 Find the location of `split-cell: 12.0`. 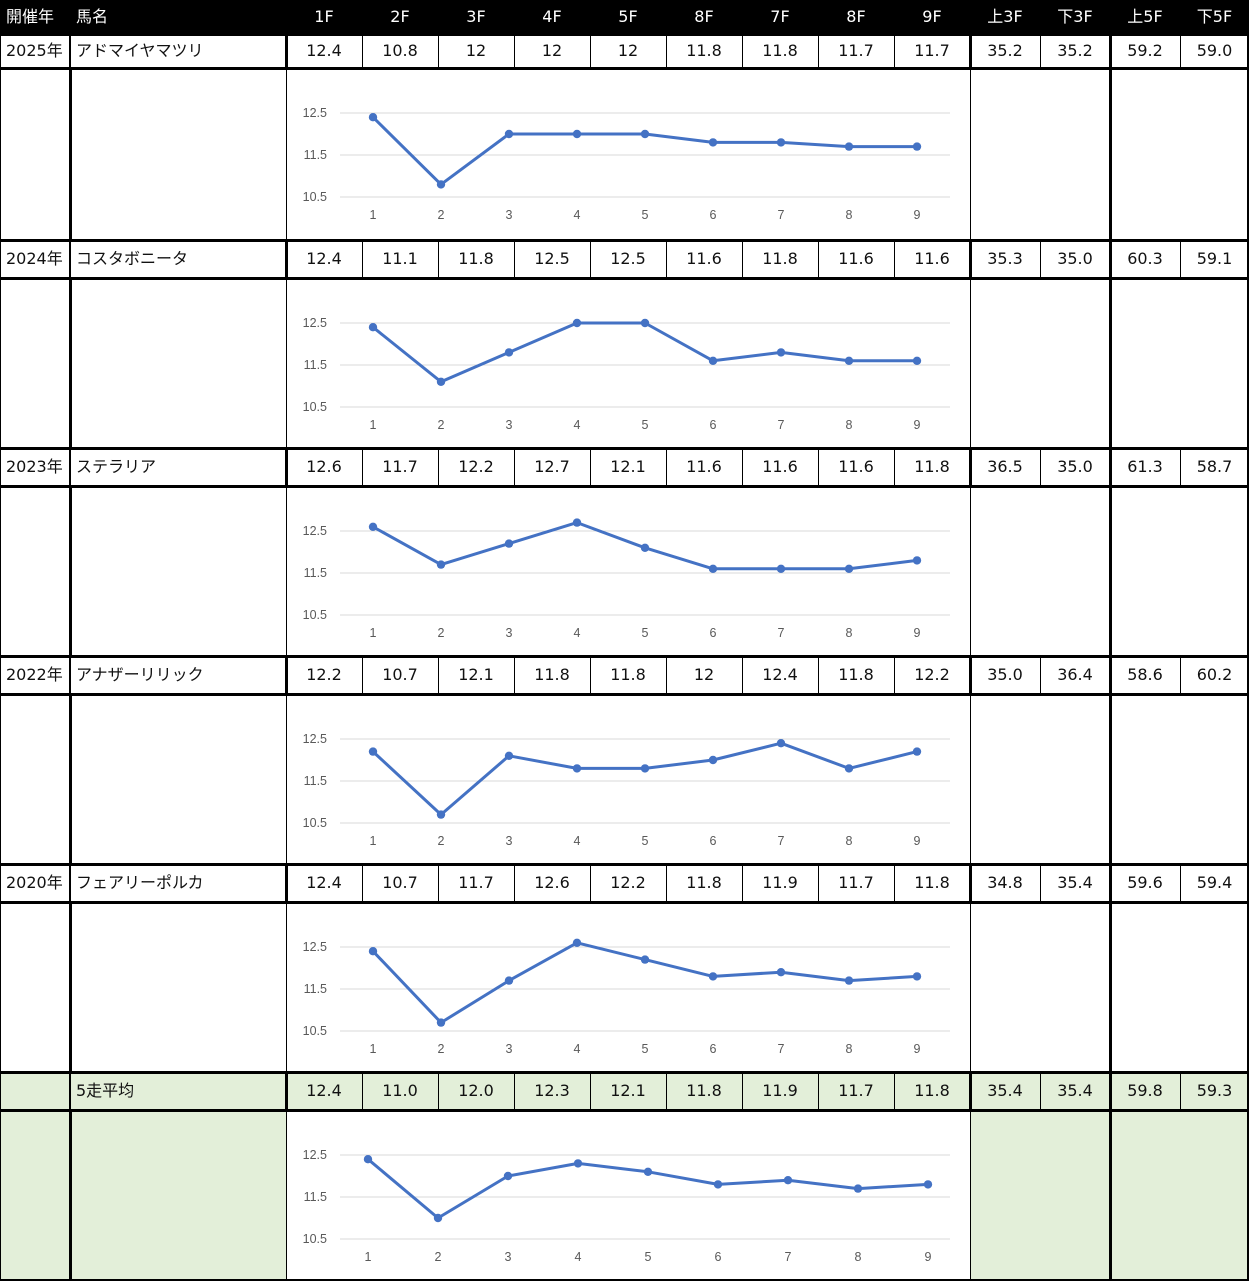

split-cell: 12.0 is located at coordinates (476, 1090).